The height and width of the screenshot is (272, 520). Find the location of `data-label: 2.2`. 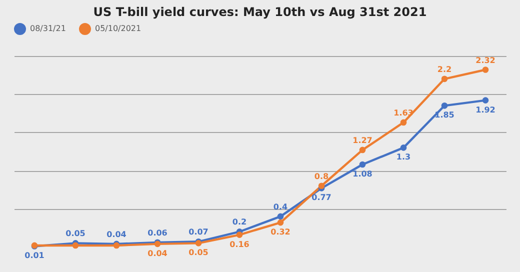

data-label: 2.2 is located at coordinates (444, 69).